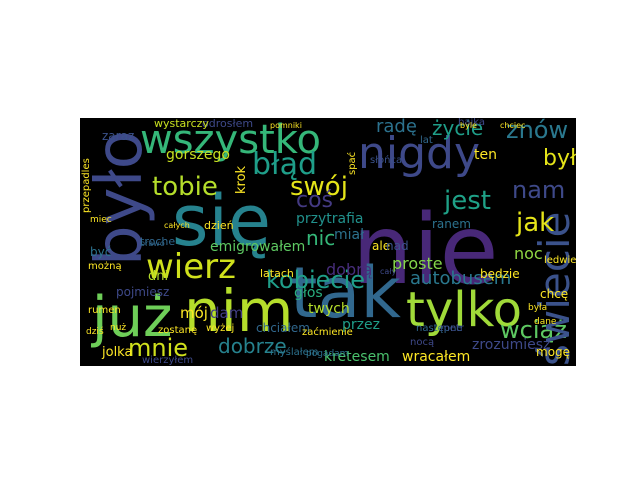 This screenshot has height=480, width=640. Describe the element at coordinates (511, 345) in the screenshot. I see `cloud-word: zrozumiesz` at that location.